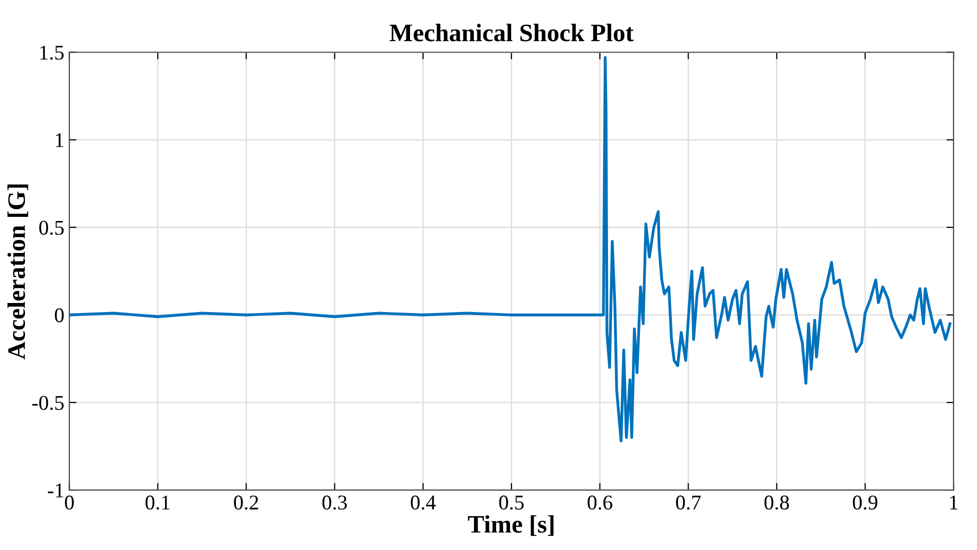  I want to click on x-tick-label: 0, so click(69, 503).